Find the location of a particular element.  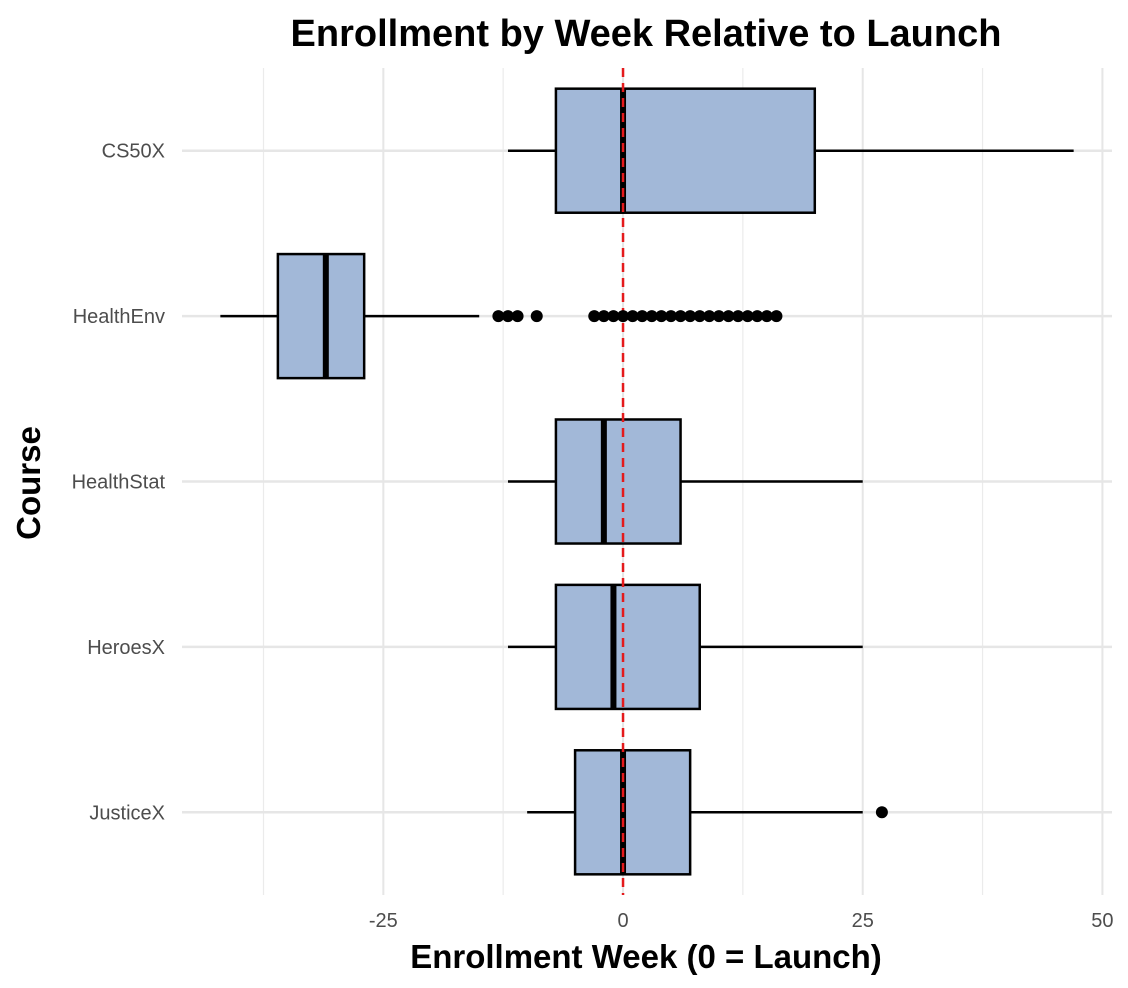

box-cs50x is located at coordinates (790, 150).